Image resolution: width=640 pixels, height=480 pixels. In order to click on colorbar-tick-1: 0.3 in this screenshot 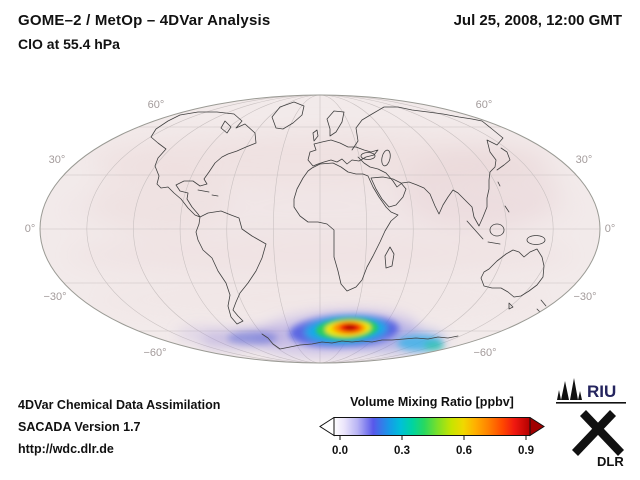, I will do `click(402, 451)`.